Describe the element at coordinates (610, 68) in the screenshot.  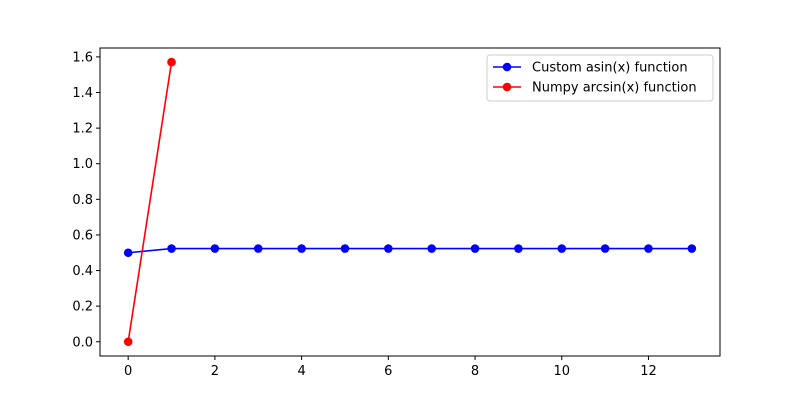
I see `legend-label: Custom asin(x) function` at that location.